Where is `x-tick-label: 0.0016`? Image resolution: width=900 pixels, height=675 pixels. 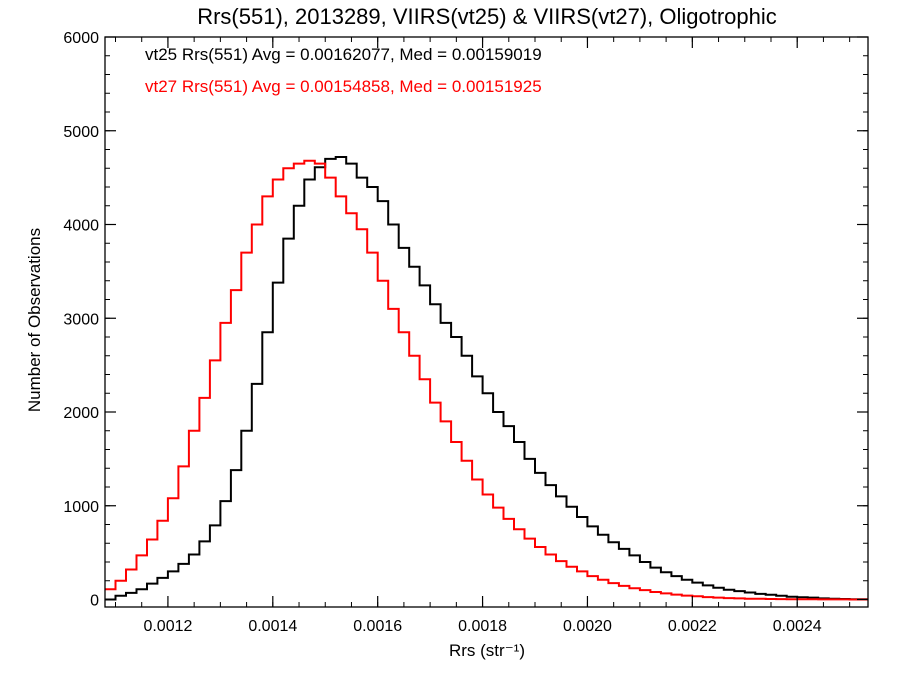 x-tick-label: 0.0016 is located at coordinates (377, 626).